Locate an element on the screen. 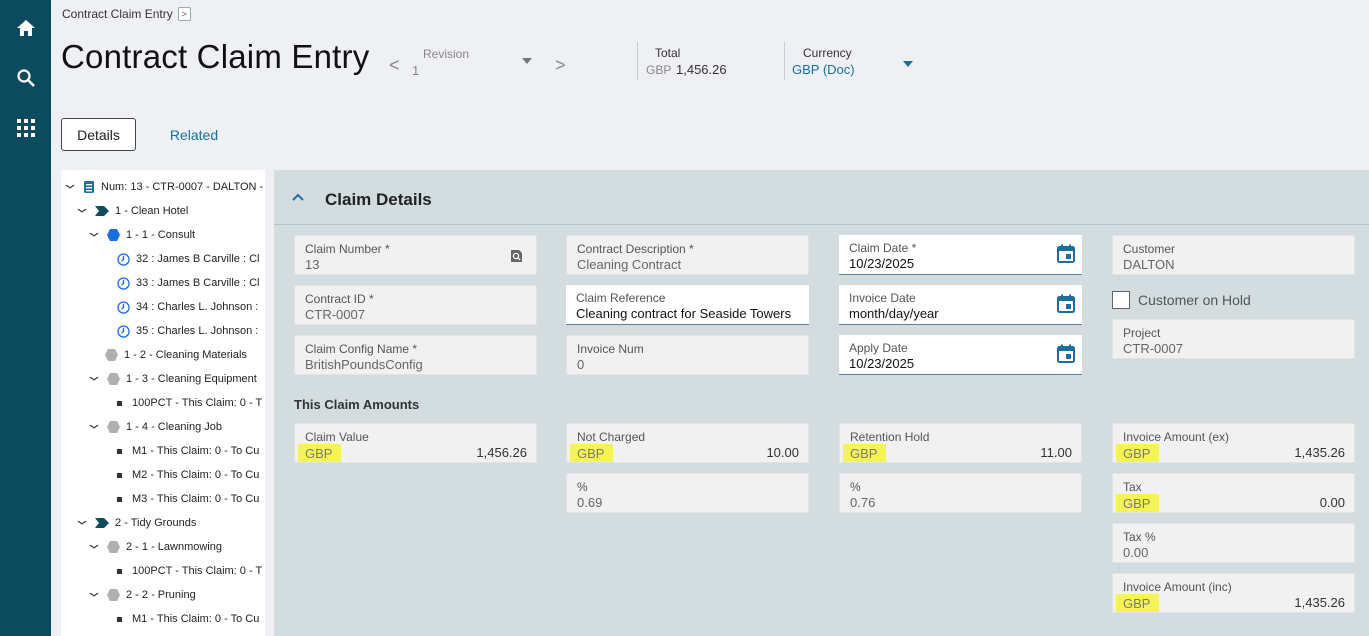 The width and height of the screenshot is (1369, 636). revision-value: 1 is located at coordinates (416, 70).